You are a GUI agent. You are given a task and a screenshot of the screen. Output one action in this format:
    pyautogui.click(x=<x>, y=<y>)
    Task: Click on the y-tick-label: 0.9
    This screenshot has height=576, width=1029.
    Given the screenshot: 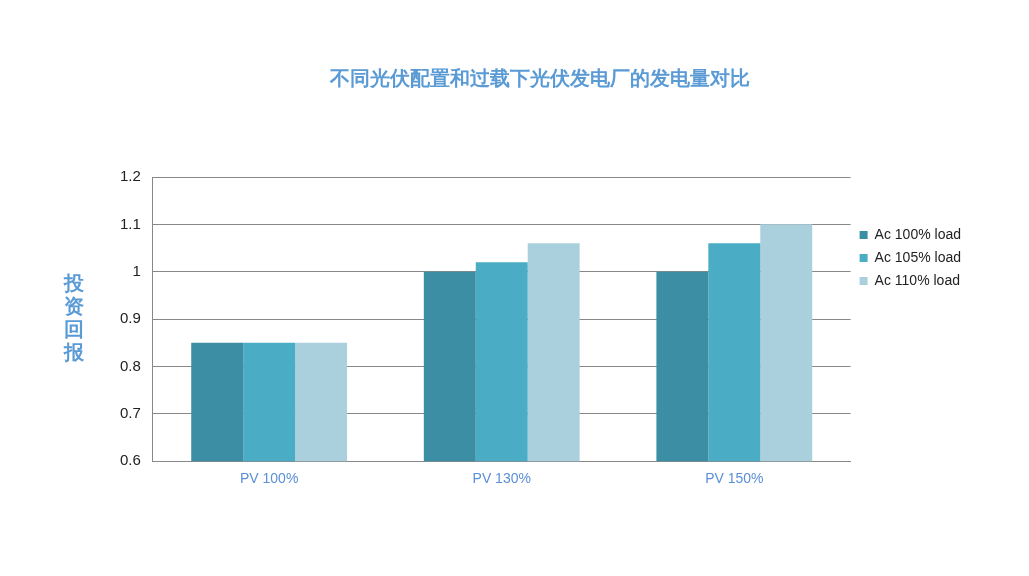 What is the action you would take?
    pyautogui.click(x=130, y=318)
    